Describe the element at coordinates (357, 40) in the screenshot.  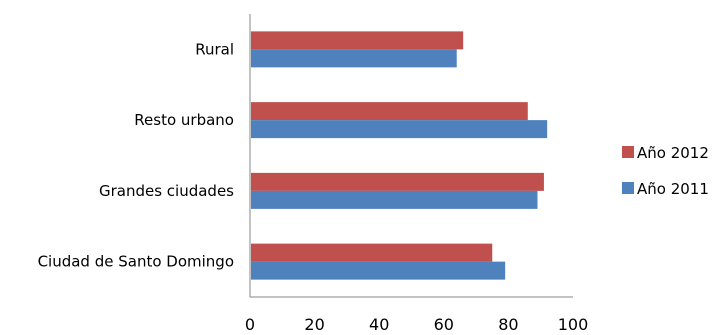
I see `bar-ano-2012-rural` at that location.